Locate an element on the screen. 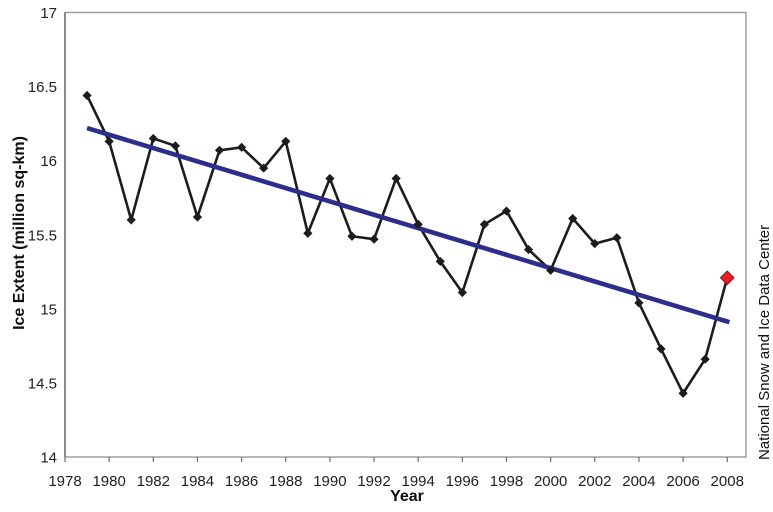 Image resolution: width=773 pixels, height=512 pixels. x-tick-label: 2000 is located at coordinates (550, 481).